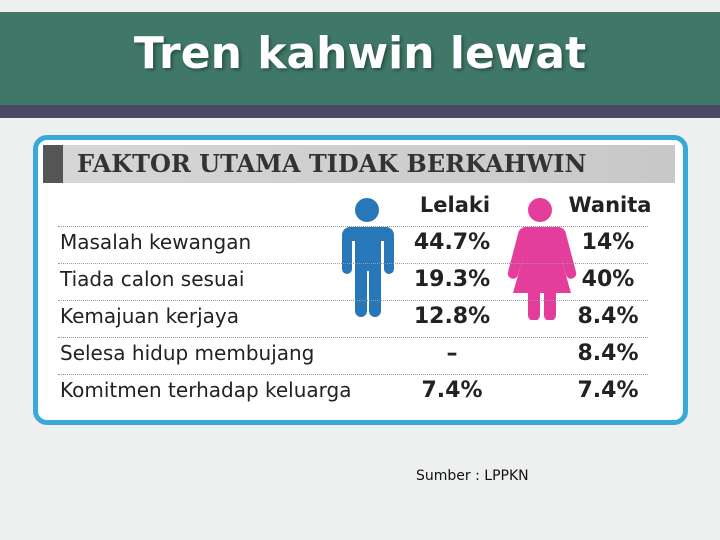  I want to click on cell-value: 14%, so click(608, 242).